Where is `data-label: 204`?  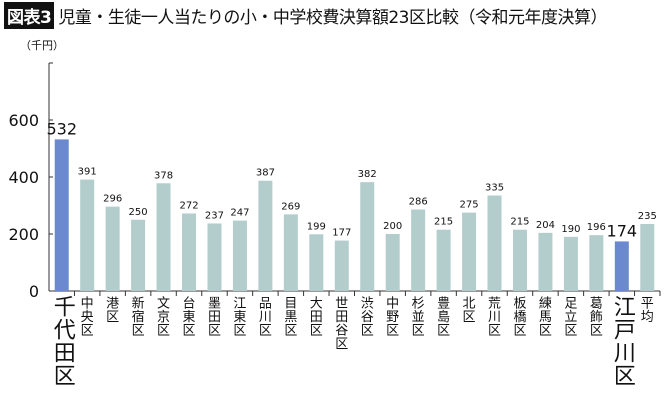
data-label: 204 is located at coordinates (545, 225).